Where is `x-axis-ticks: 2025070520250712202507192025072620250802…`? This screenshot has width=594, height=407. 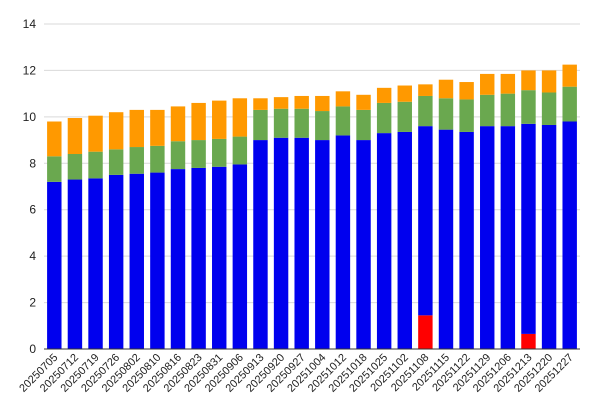
x-axis-ticks: 2025070520250712202507192025072620250802… is located at coordinates (296, 373).